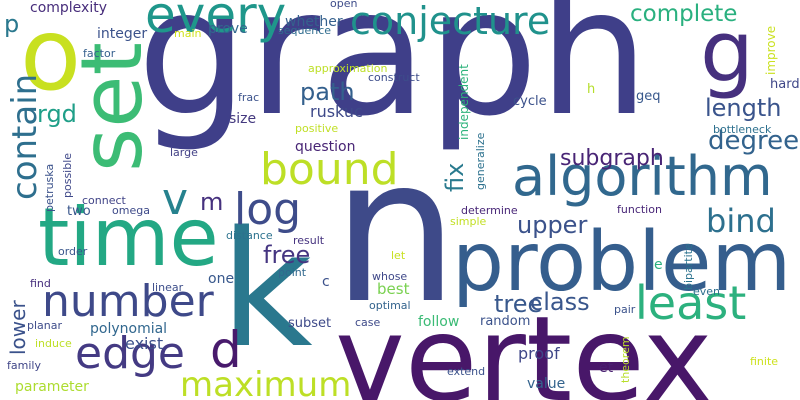 The image size is (800, 400). What do you see at coordinates (688, 266) in the screenshot?
I see `word-bipartite: bipartite` at bounding box center [688, 266].